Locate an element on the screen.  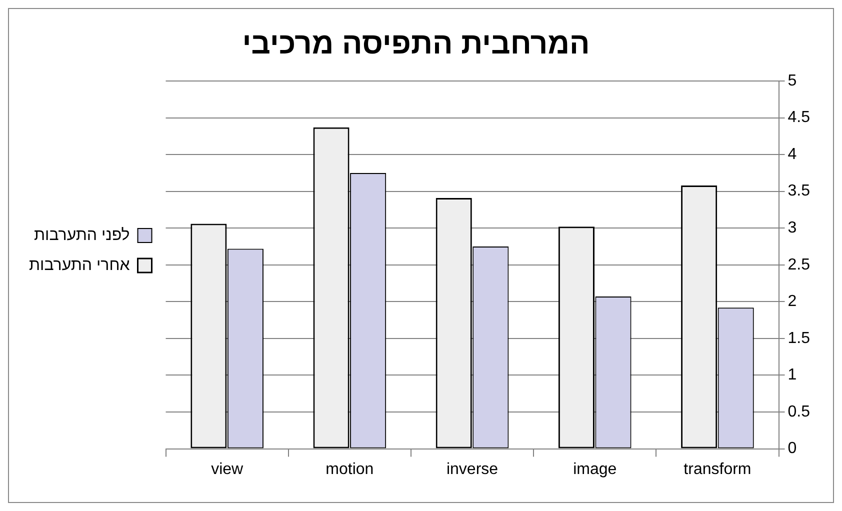
y-tick-label: 2.5 is located at coordinates (799, 265).